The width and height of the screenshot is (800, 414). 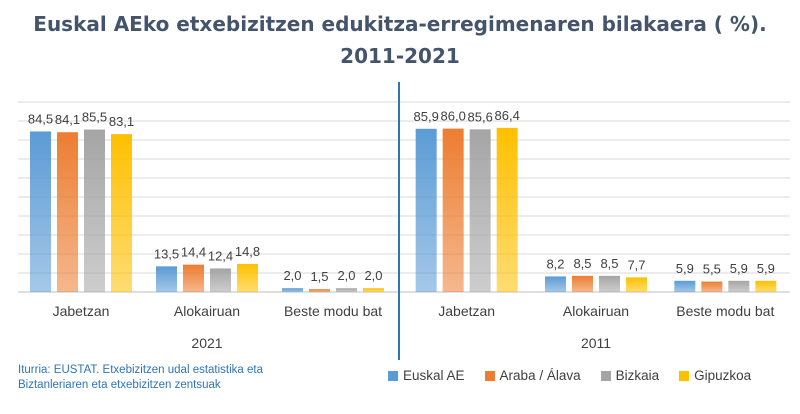 What do you see at coordinates (540, 375) in the screenshot?
I see `legend-label: Araba / Álava` at bounding box center [540, 375].